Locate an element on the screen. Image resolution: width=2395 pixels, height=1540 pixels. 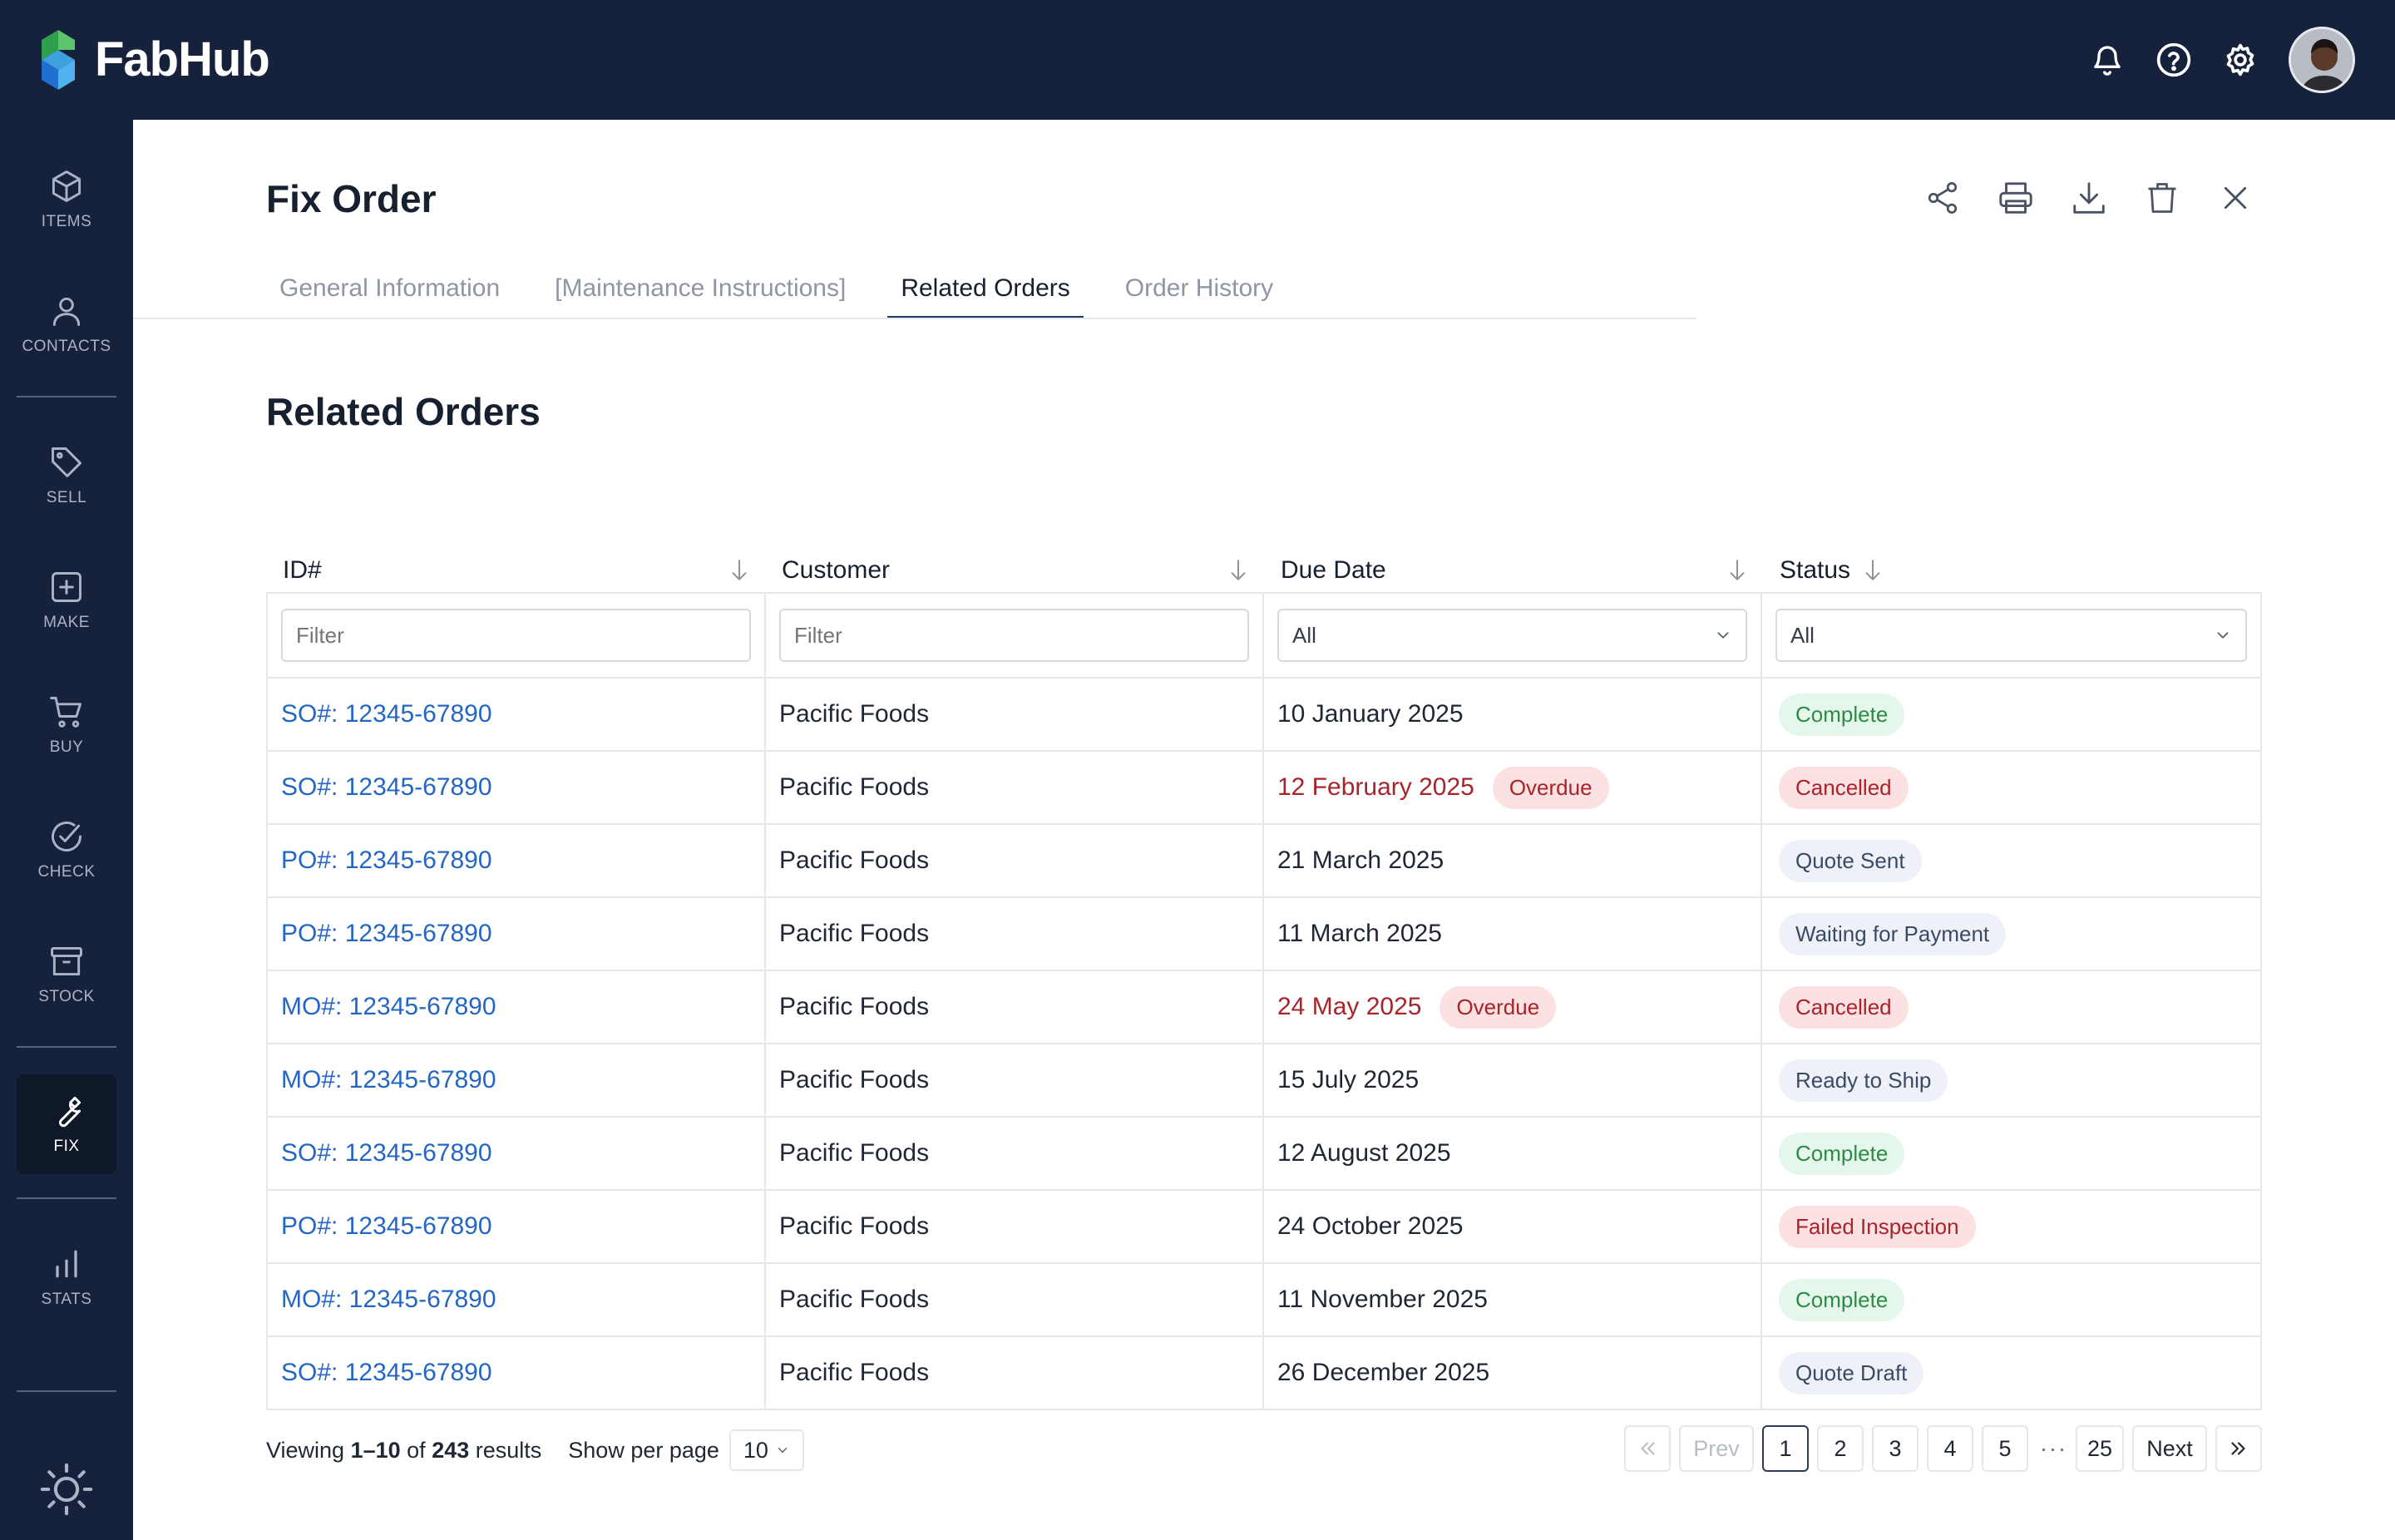
download-icon is located at coordinates (2089, 198).